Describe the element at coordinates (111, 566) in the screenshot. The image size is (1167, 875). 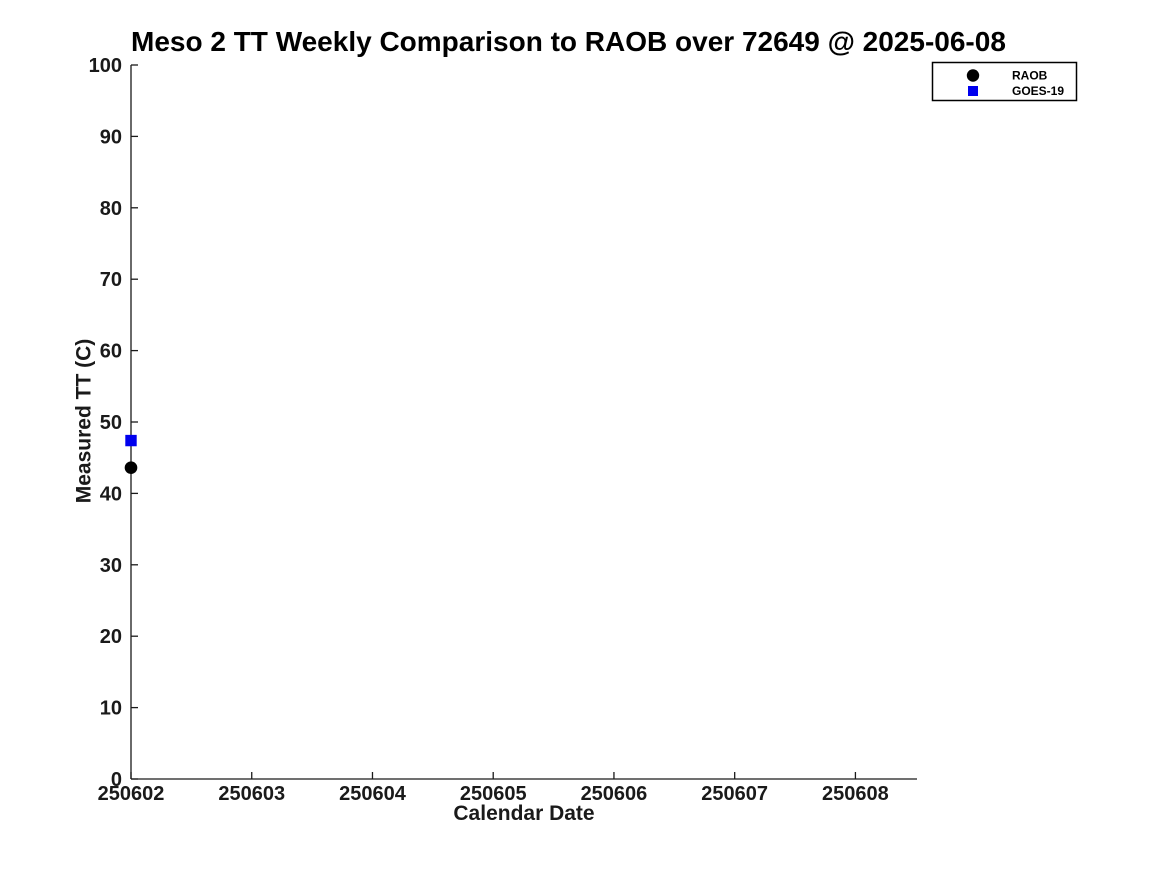
I see `y-tick-label: 30` at that location.